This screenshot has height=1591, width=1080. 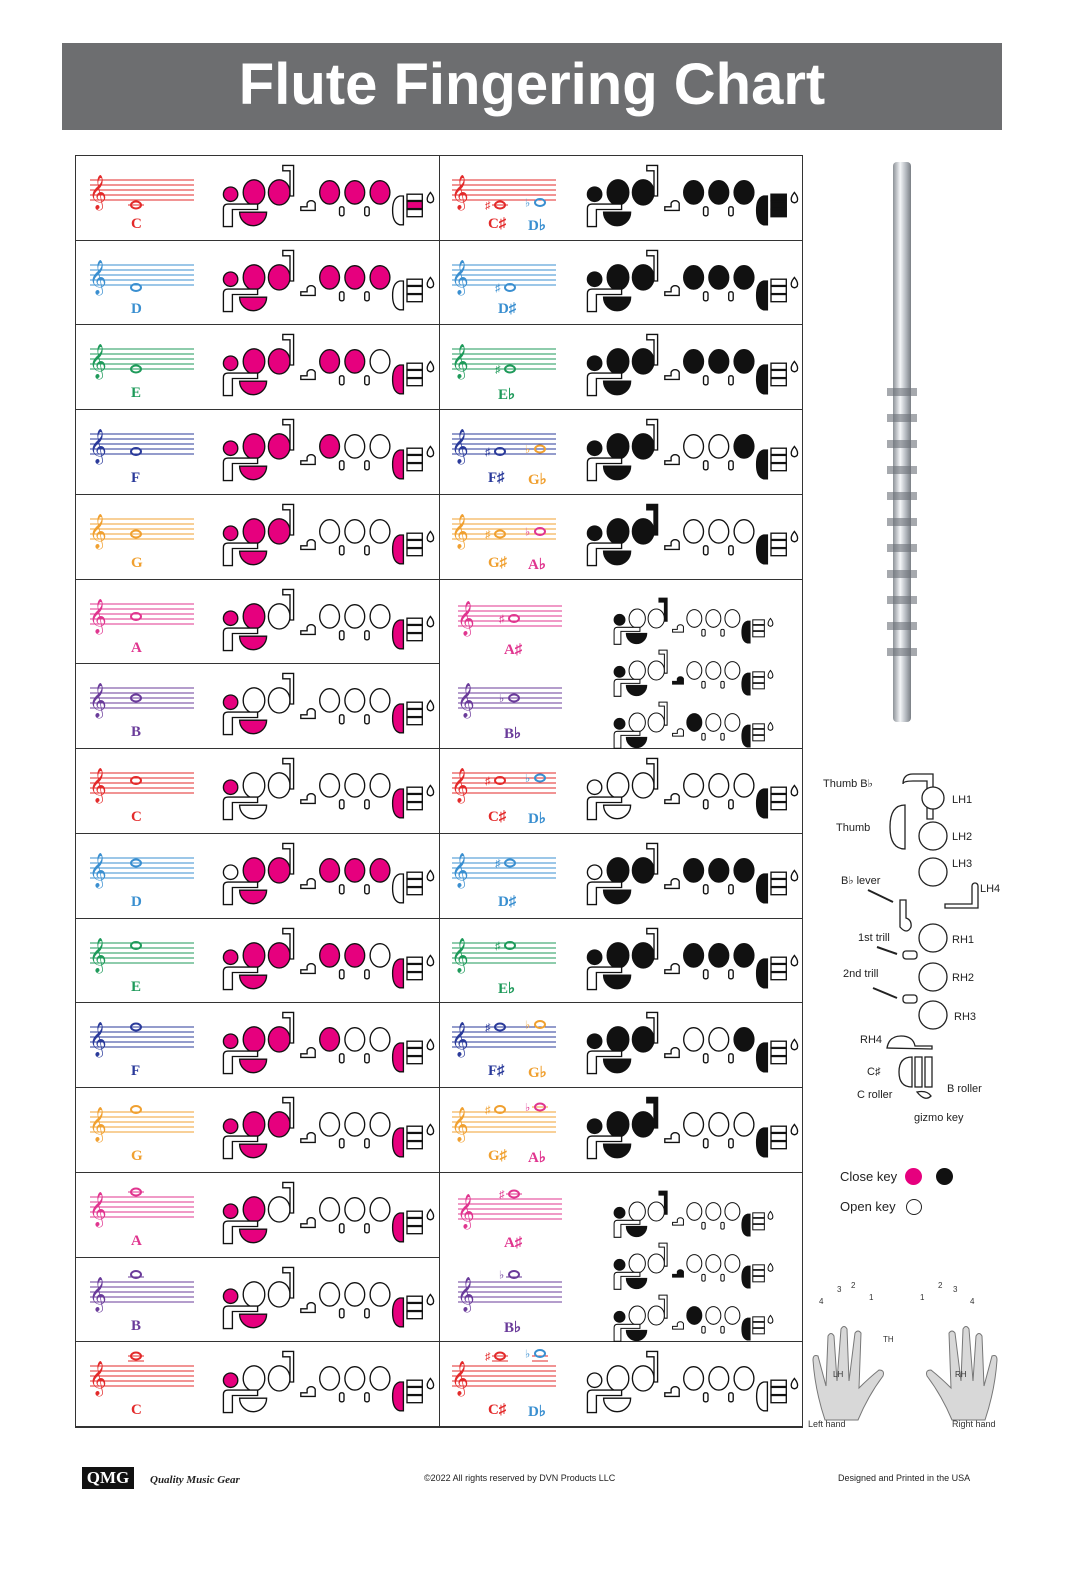 What do you see at coordinates (136, 1325) in the screenshot?
I see `note-name: B` at bounding box center [136, 1325].